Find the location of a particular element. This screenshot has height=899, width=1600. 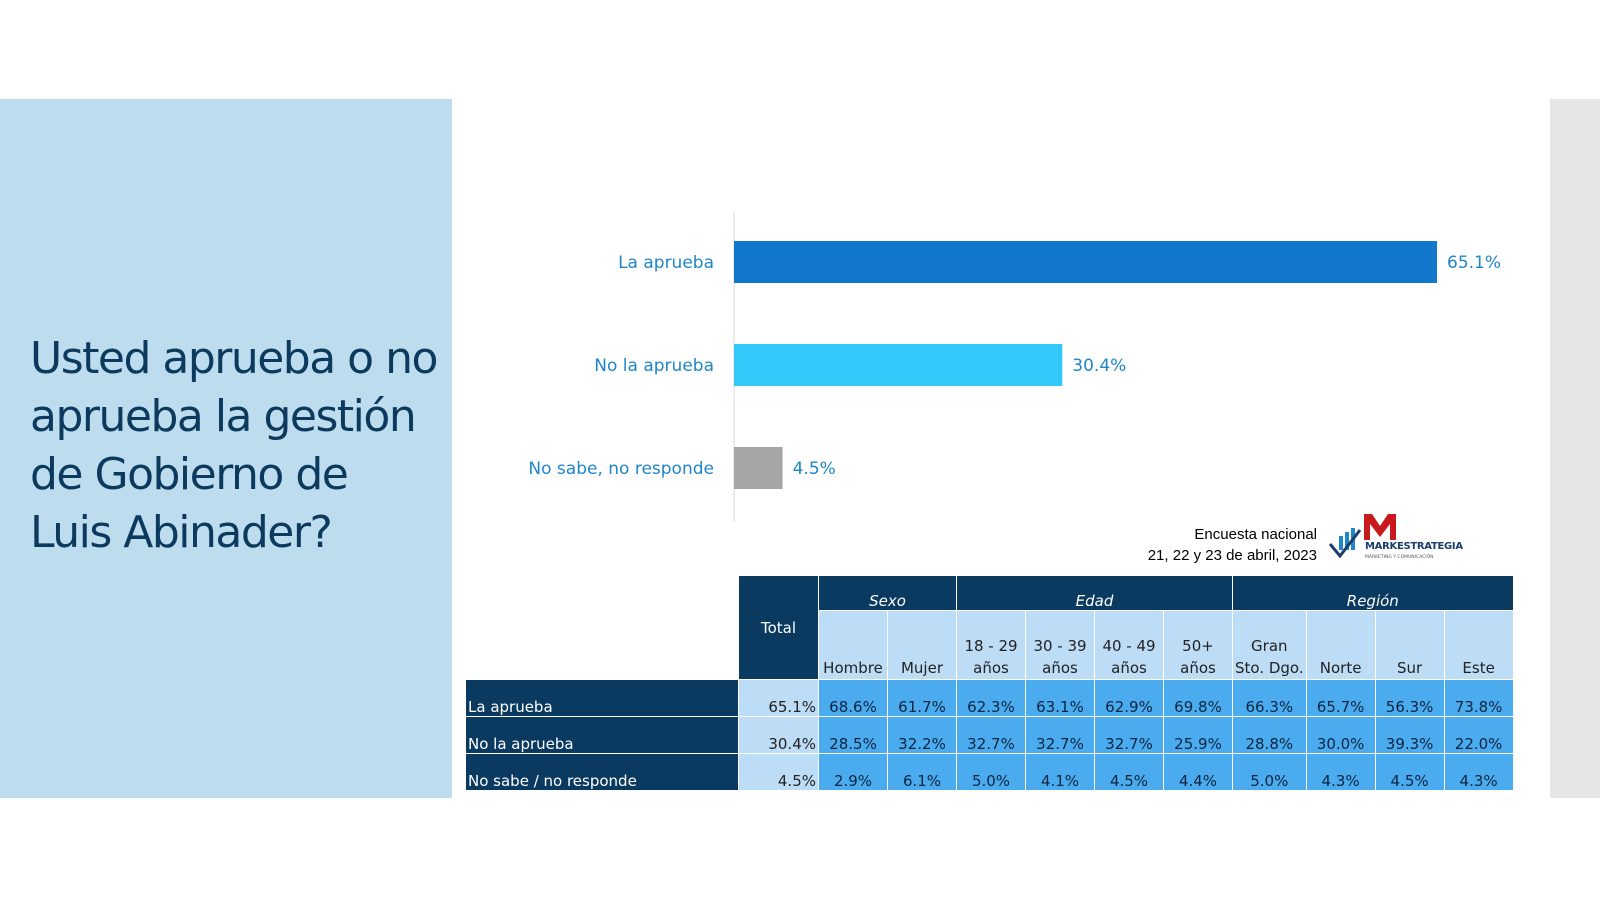

table-cell: 56.3% is located at coordinates (1409, 698).